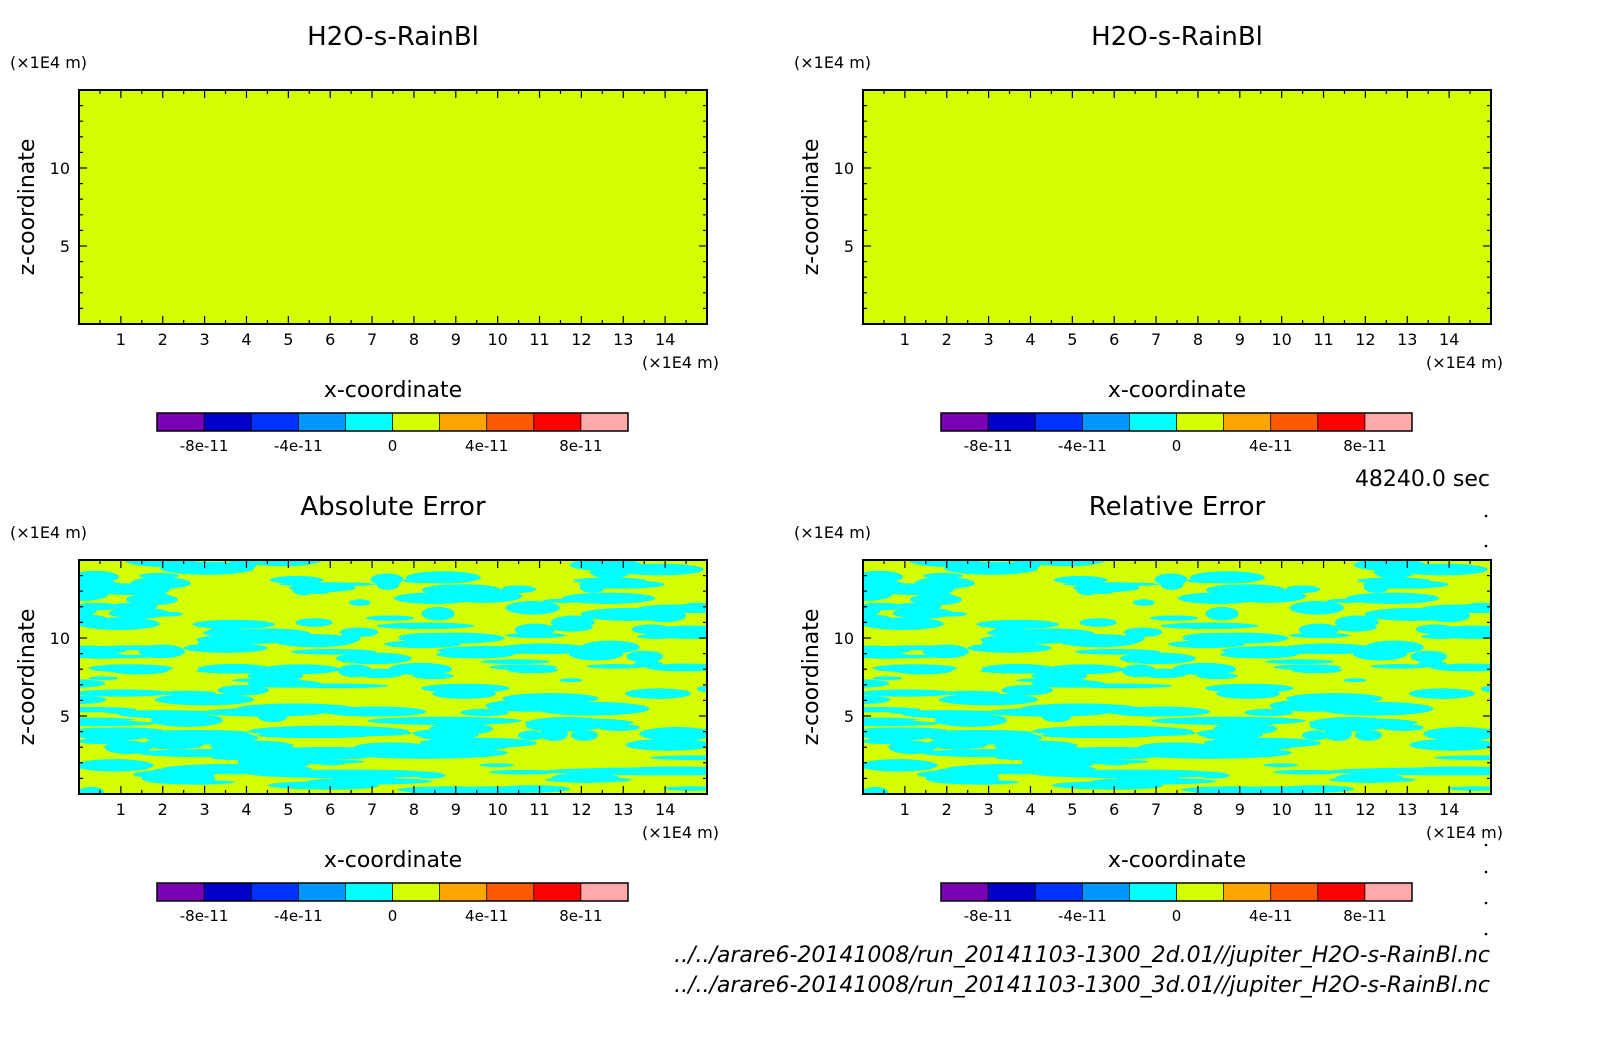 The height and width of the screenshot is (1054, 1604). Describe the element at coordinates (414, 339) in the screenshot. I see `x-tick-label: 8` at that location.